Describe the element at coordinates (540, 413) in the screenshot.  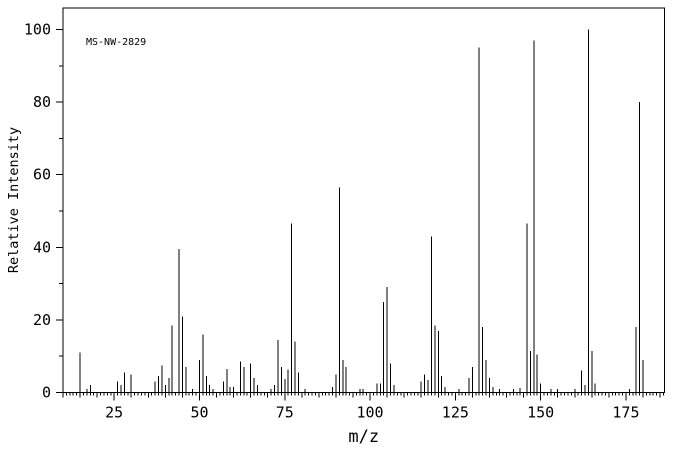
I see `x-axis-tick-label: 150` at that location.